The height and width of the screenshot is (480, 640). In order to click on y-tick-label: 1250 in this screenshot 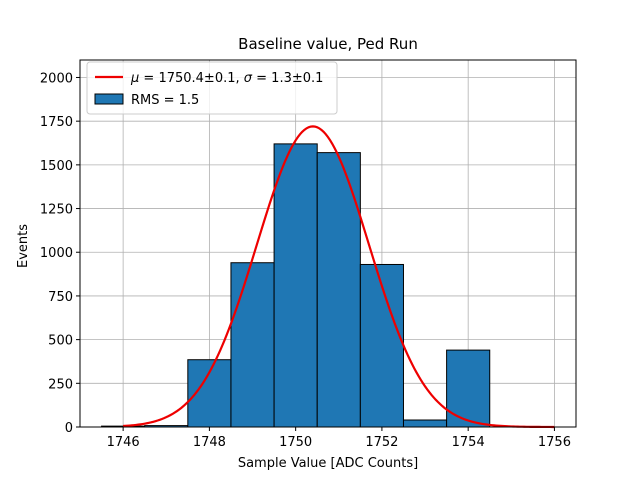, I will do `click(56, 210)`.